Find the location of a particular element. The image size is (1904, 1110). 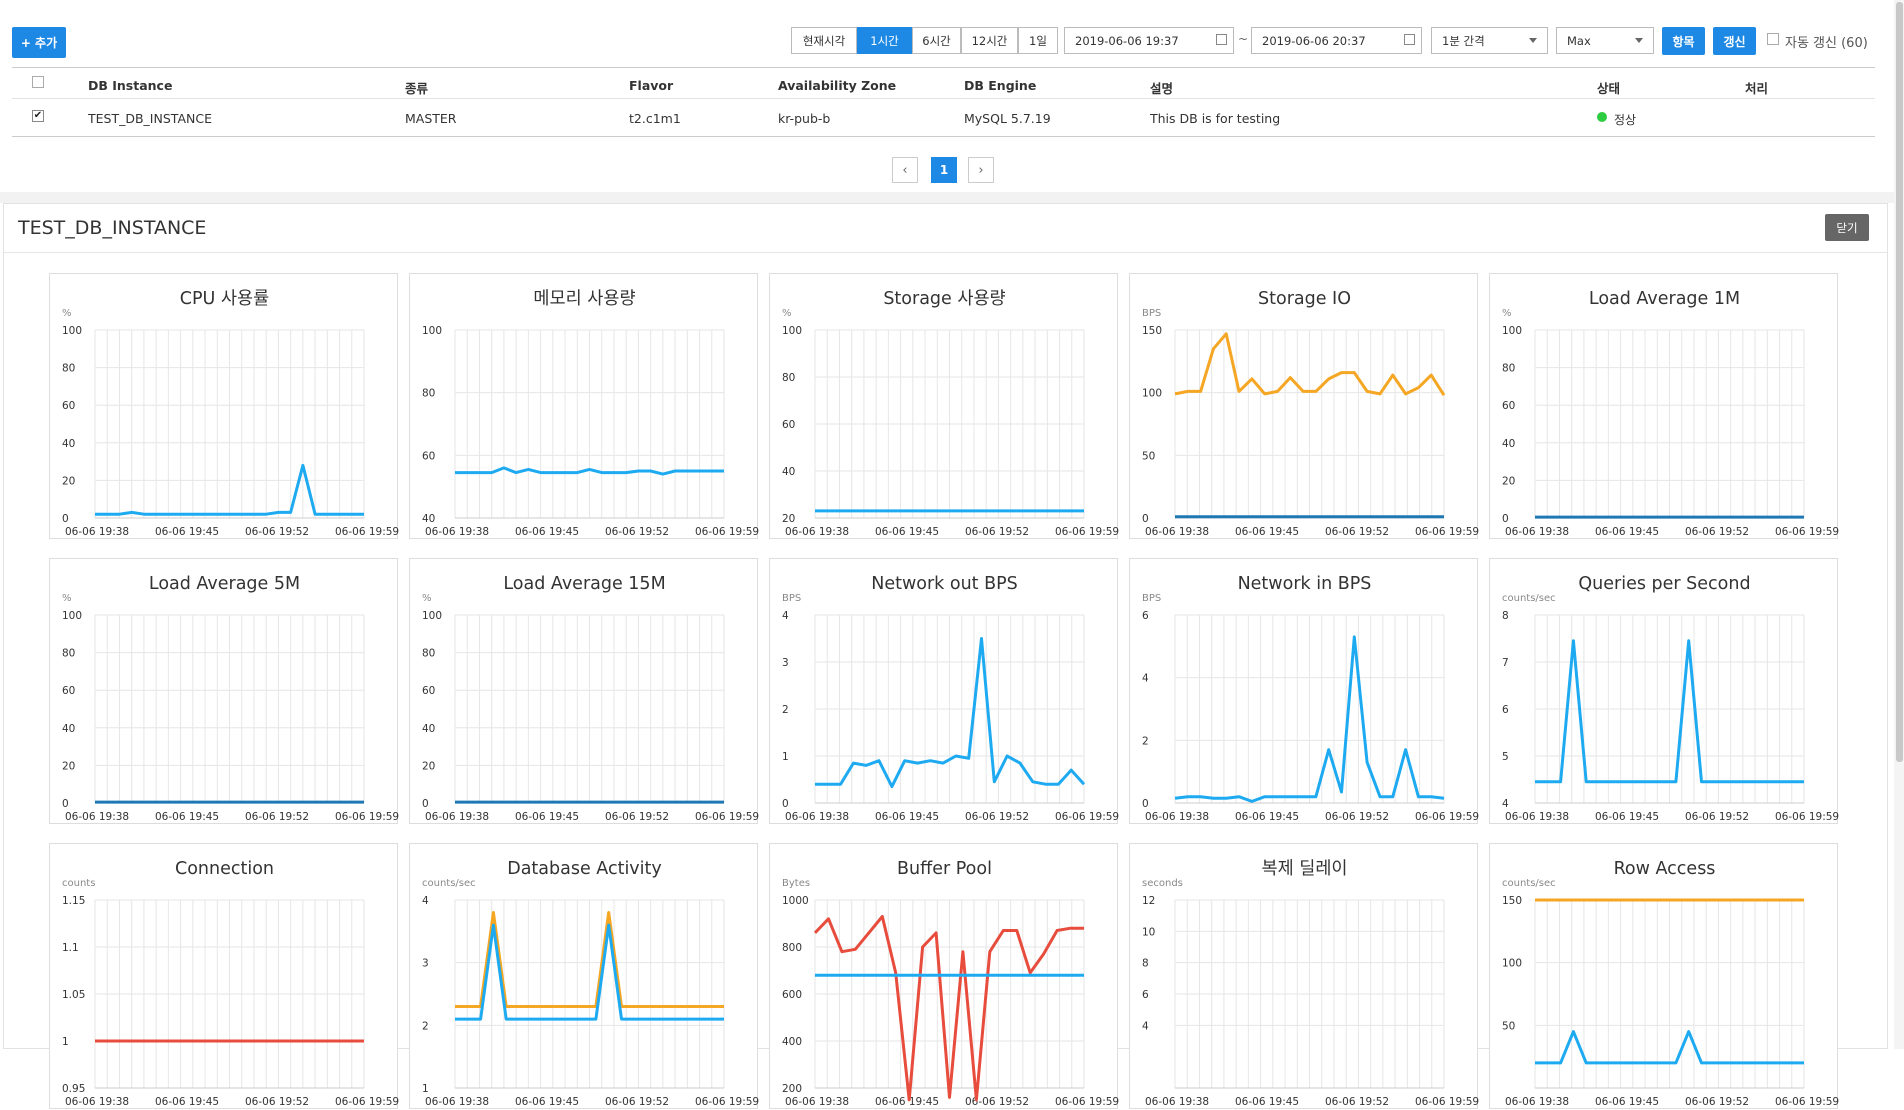

end-time-field: 2019-06-06 20:37 is located at coordinates (1336, 40).